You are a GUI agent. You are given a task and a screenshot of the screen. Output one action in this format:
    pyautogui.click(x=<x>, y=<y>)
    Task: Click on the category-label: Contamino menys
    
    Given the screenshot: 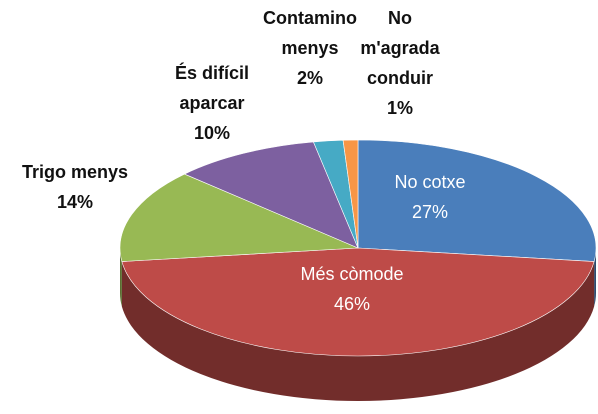 What is the action you would take?
    pyautogui.click(x=310, y=33)
    